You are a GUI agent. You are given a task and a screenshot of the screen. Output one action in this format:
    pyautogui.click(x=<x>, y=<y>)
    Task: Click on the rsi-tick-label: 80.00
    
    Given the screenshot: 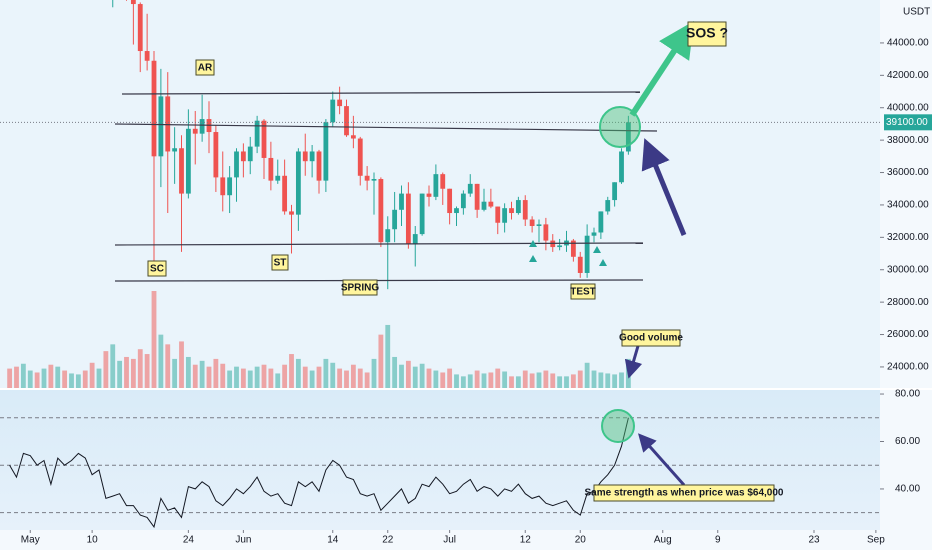 What is the action you would take?
    pyautogui.click(x=907, y=394)
    